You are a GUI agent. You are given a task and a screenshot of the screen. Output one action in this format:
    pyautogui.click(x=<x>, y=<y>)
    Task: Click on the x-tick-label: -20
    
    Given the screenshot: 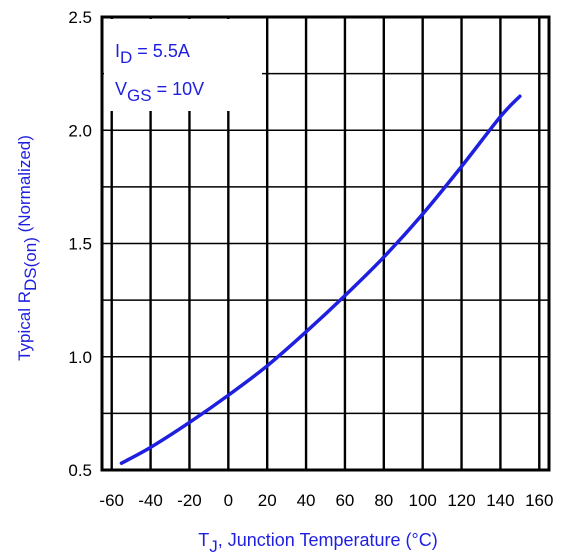 What is the action you would take?
    pyautogui.click(x=189, y=500)
    